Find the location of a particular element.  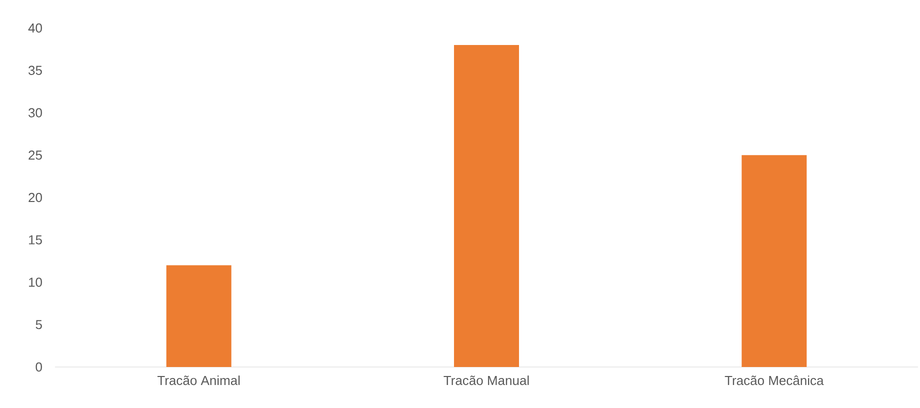

y-tick-label: 0 is located at coordinates (39, 367).